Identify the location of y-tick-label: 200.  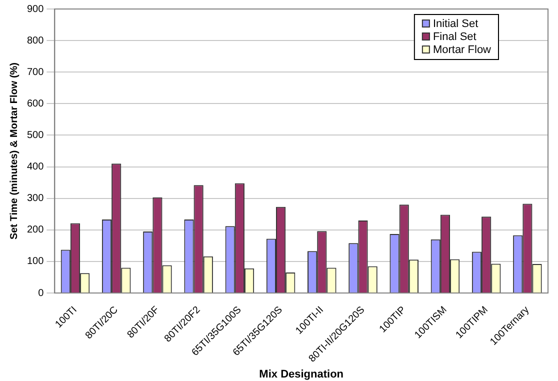
(35, 230).